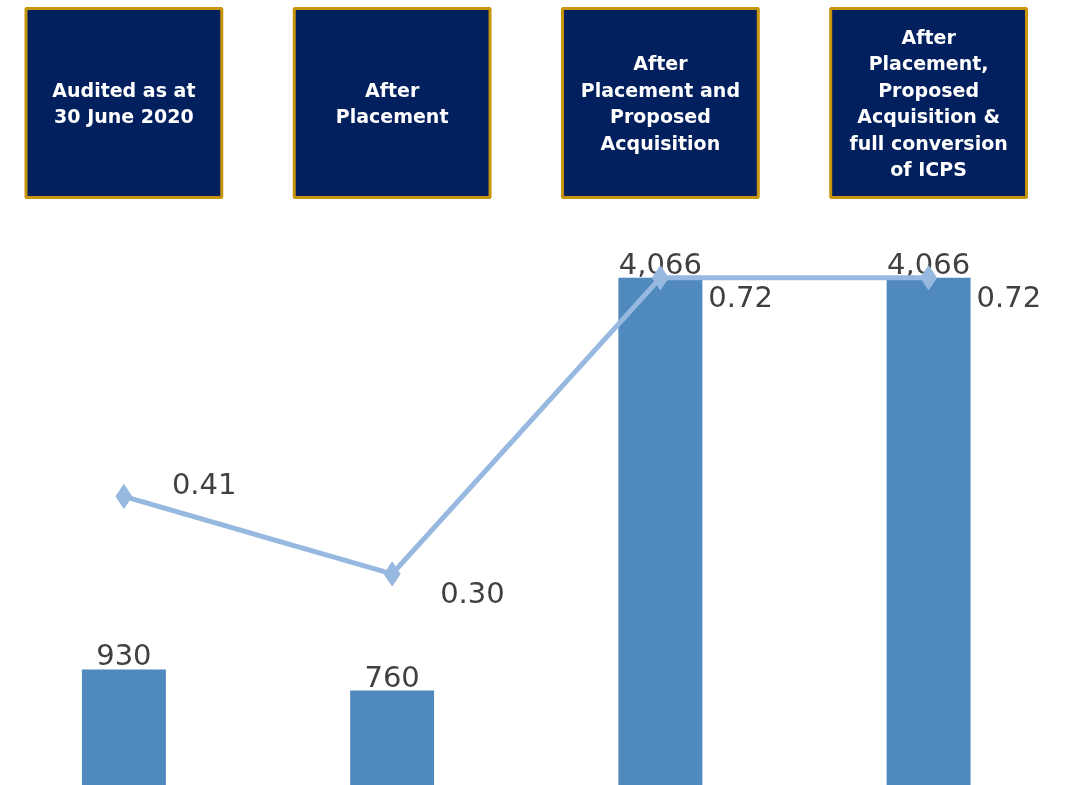 This screenshot has height=785, width=1081. I want to click on x-tick-label: Audited as at 30 June 2020, so click(124, 103).